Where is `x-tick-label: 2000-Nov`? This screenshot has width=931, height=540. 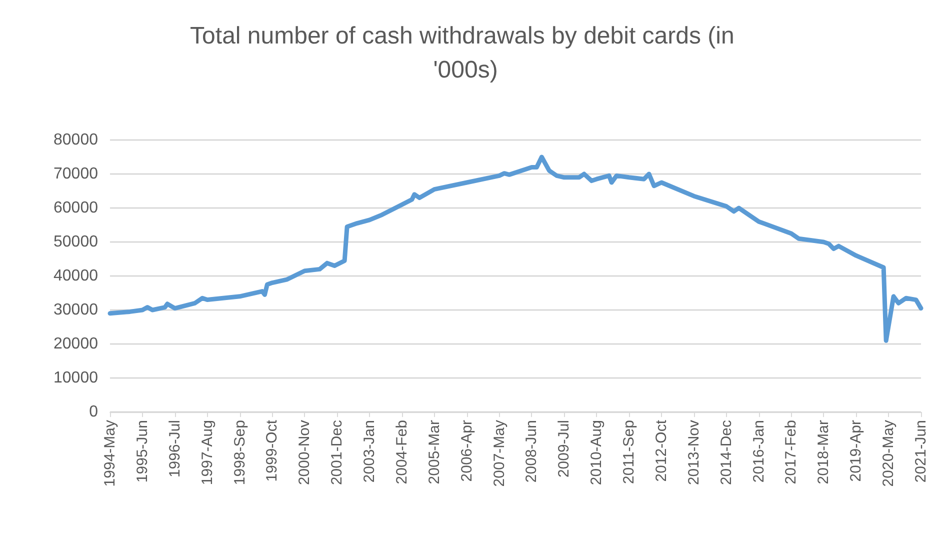 x-tick-label: 2000-Nov is located at coordinates (305, 453).